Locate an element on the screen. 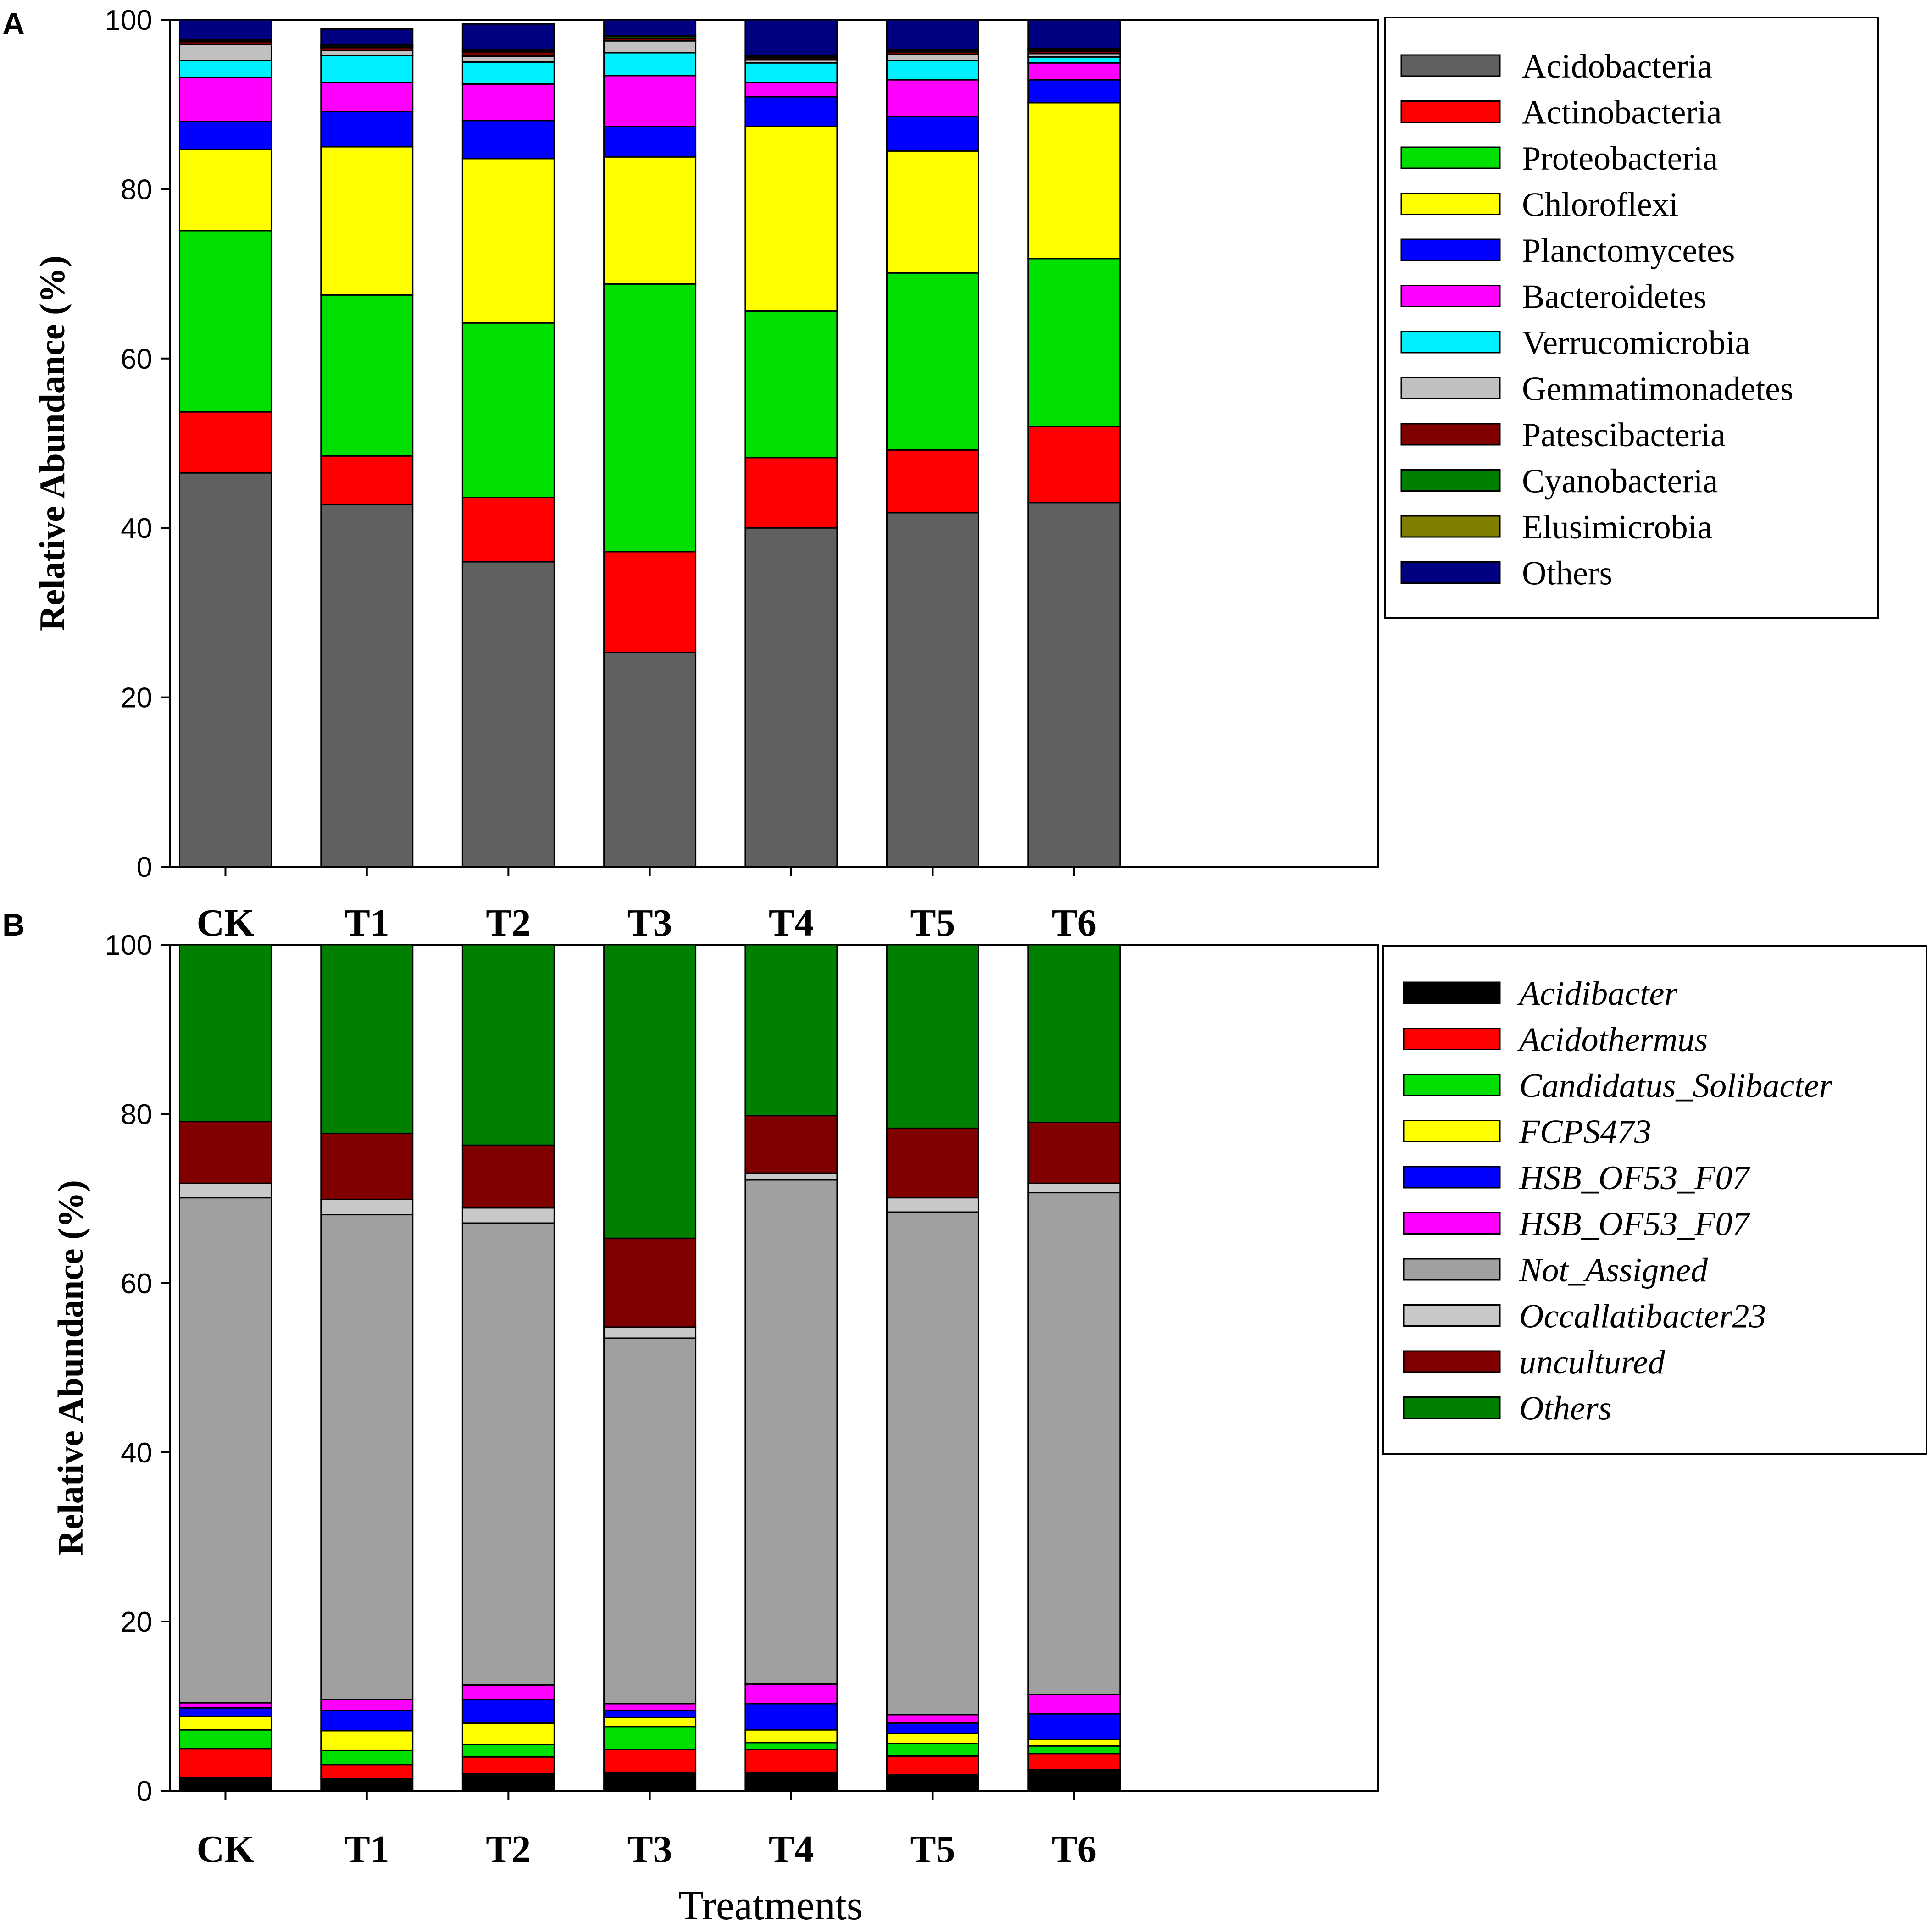 The width and height of the screenshot is (1932, 1927). panel-b-label: B is located at coordinates (13, 925).